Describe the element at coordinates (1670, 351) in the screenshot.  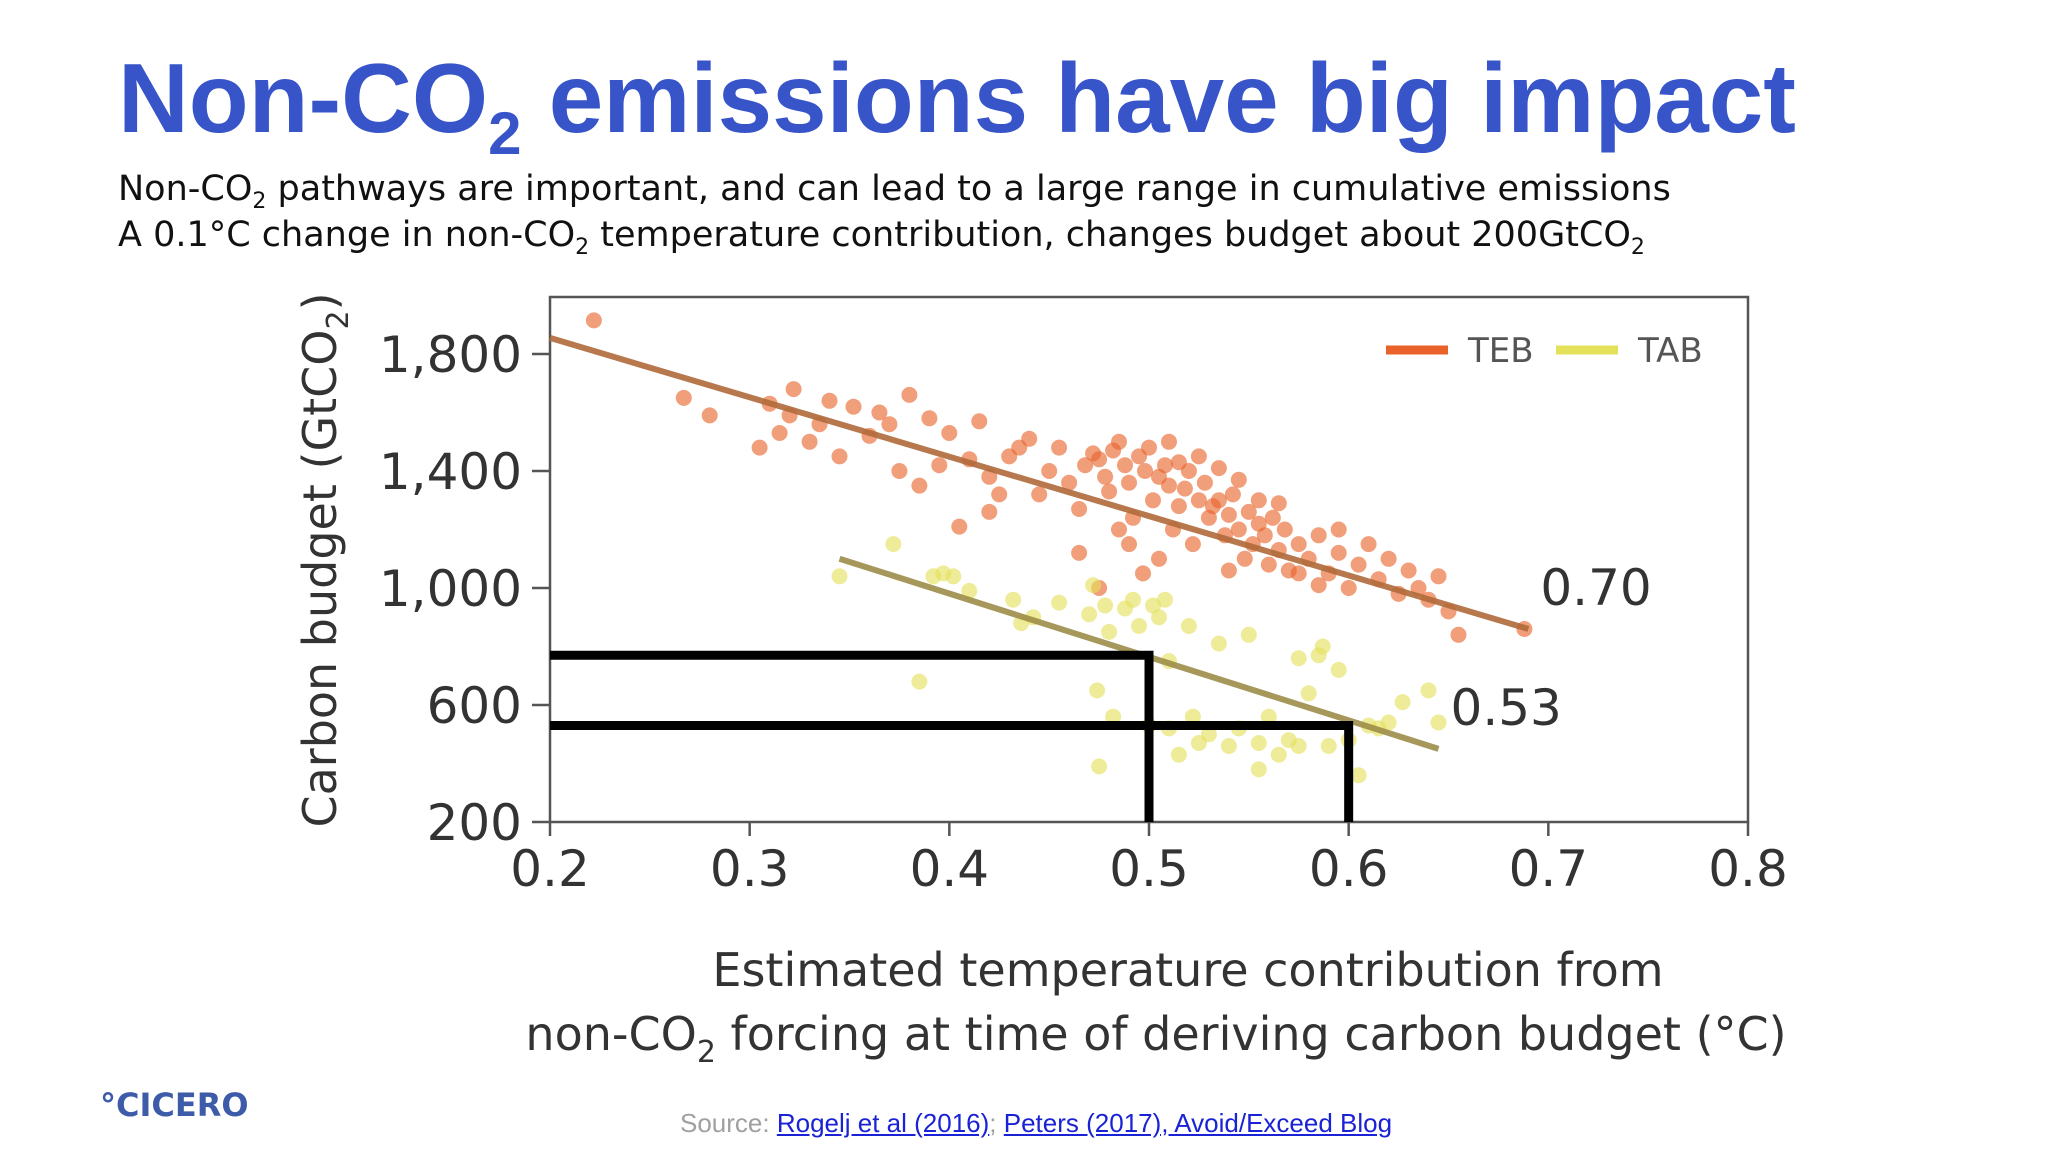
I see `legend-label-tab: TAB` at that location.